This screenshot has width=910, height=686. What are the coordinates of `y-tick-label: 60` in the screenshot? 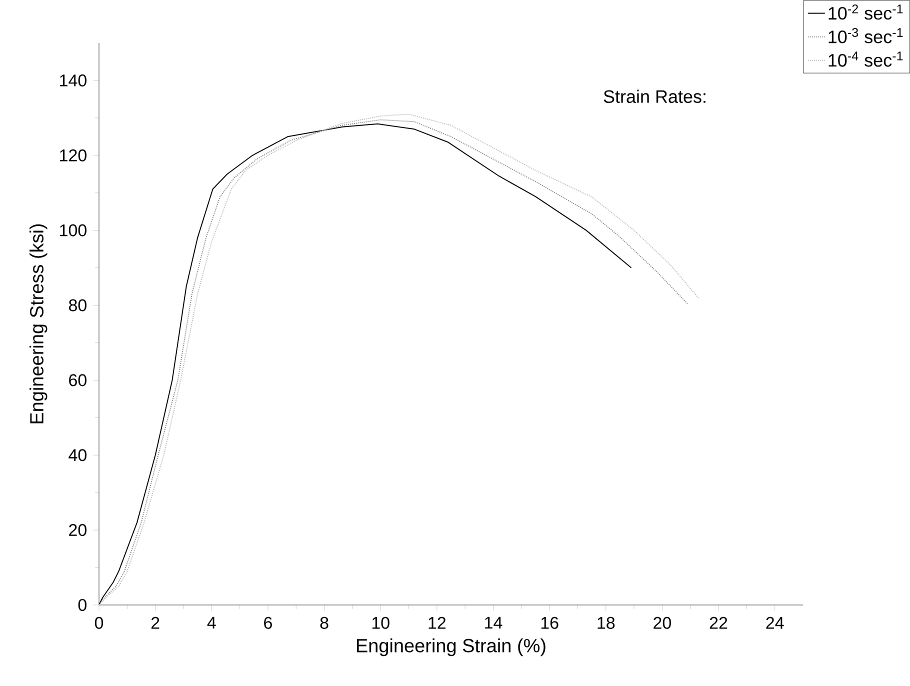 It's located at (77, 380).